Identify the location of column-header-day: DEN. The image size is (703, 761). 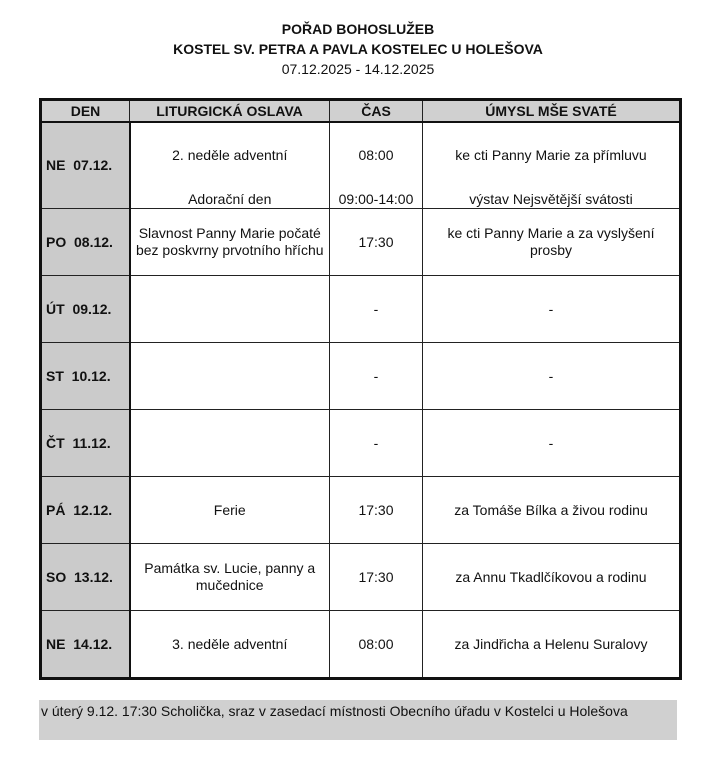
(85, 111).